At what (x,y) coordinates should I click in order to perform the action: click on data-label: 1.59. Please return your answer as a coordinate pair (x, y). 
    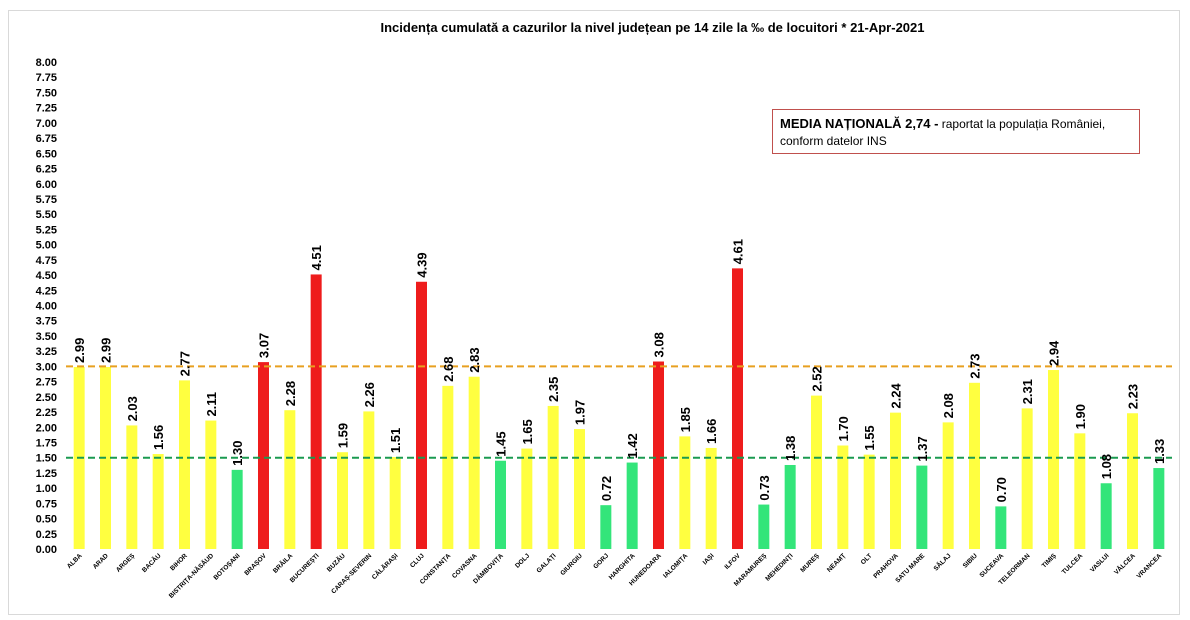
    Looking at the image, I should click on (343, 435).